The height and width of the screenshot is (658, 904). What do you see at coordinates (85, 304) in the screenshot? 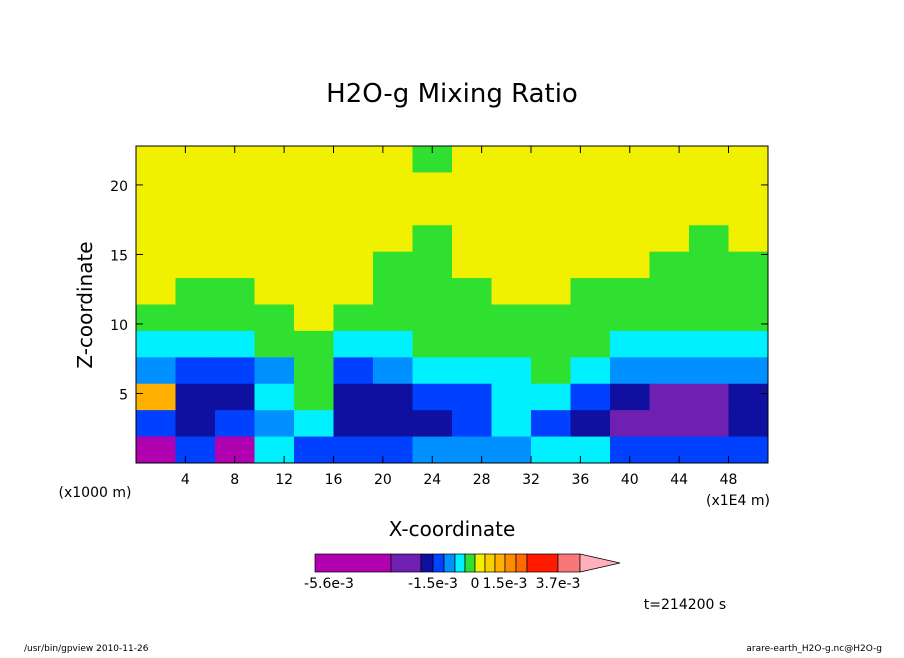
I see `y-axis-label: Z-coordinate` at bounding box center [85, 304].